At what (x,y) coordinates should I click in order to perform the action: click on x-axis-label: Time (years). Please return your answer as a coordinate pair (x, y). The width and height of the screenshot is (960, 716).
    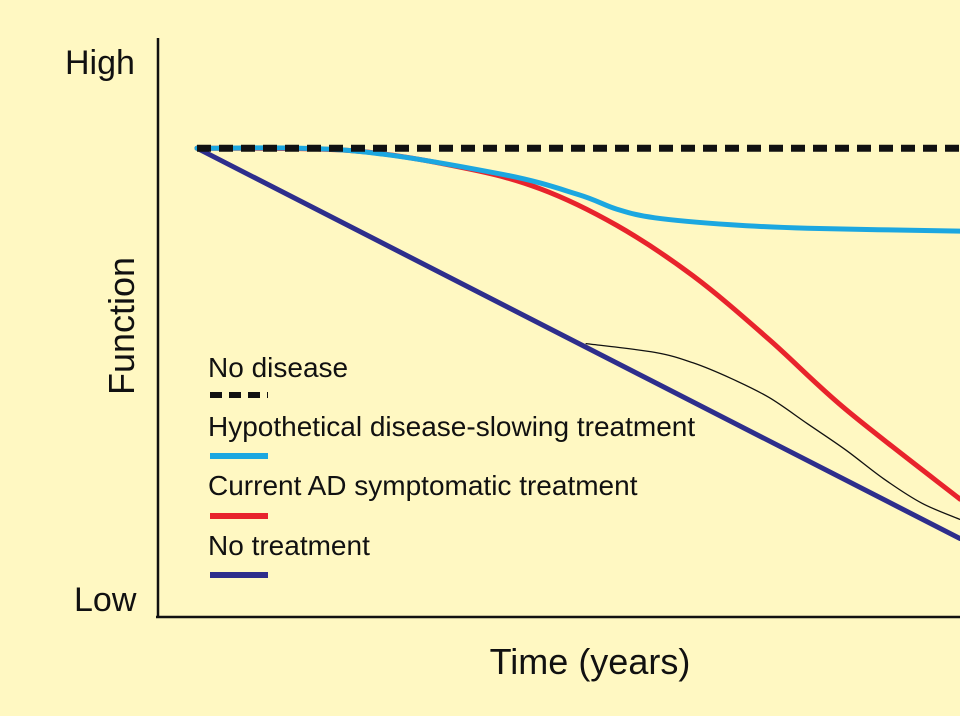
    Looking at the image, I should click on (590, 661).